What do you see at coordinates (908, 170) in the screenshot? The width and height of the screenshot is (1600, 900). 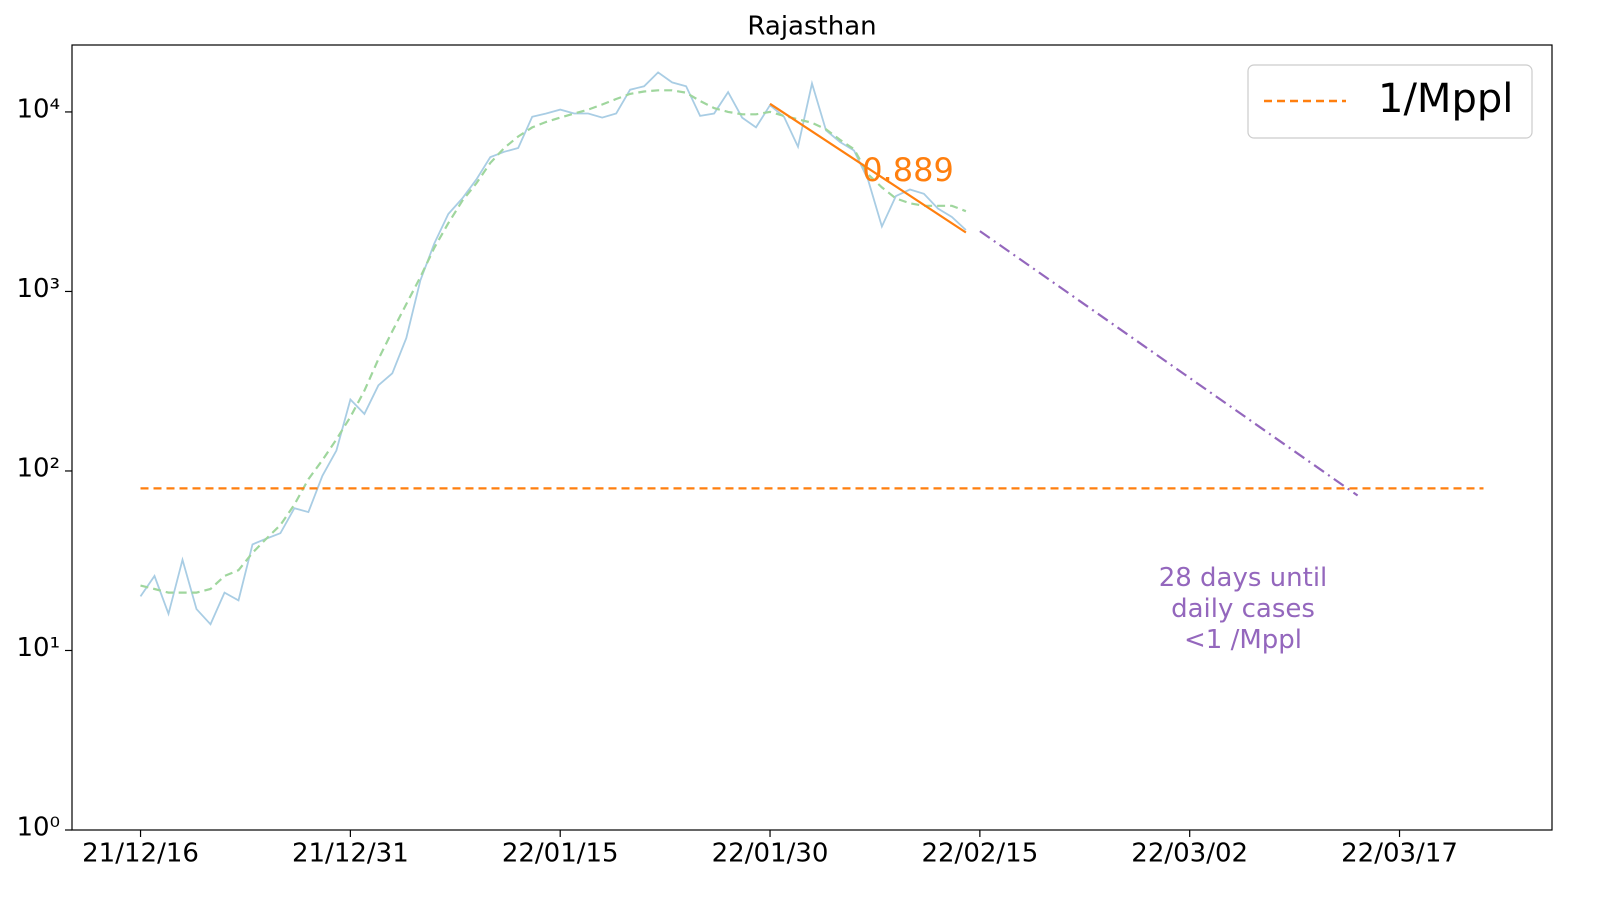 I see `slope-annotation: 0.889` at bounding box center [908, 170].